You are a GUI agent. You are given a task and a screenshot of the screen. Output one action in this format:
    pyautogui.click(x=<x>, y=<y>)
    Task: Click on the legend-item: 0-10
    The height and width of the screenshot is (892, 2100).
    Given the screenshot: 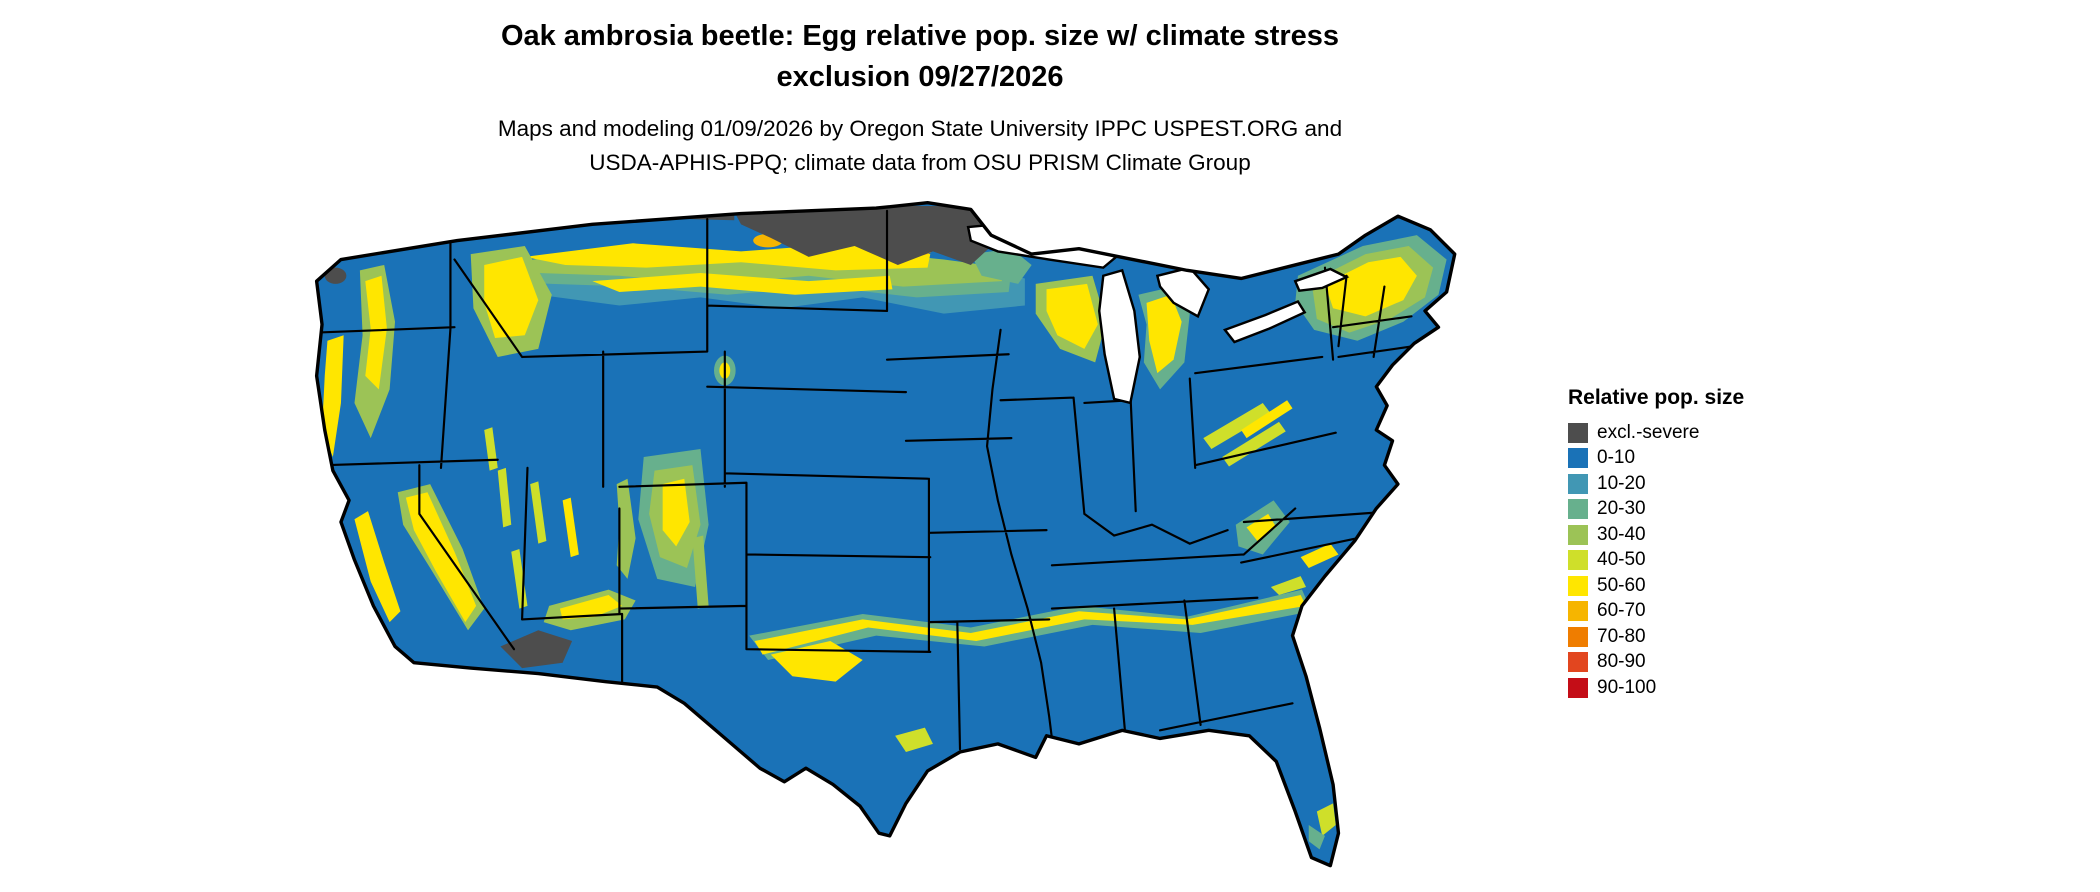 What is the action you would take?
    pyautogui.click(x=1656, y=459)
    